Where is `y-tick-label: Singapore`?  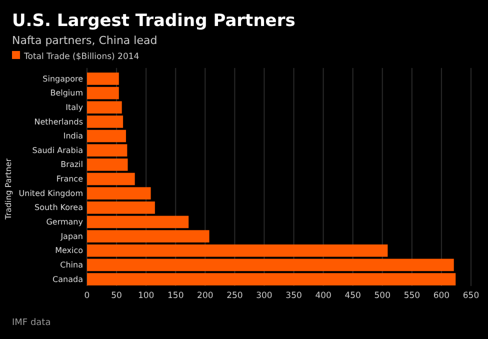
y-tick-label: Singapore is located at coordinates (63, 79).